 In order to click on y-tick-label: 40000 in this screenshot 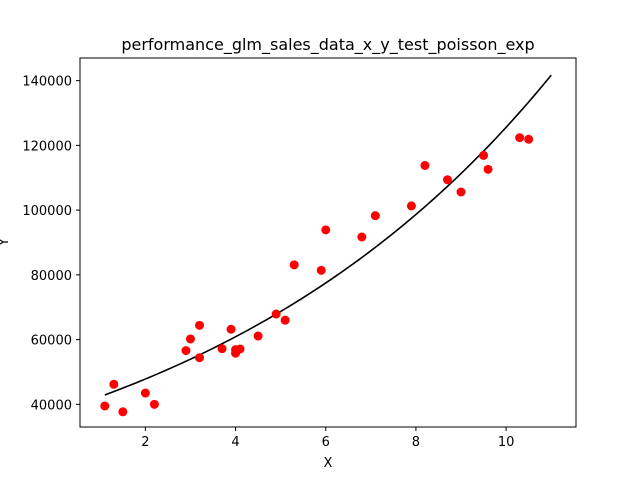, I will do `click(51, 405)`.